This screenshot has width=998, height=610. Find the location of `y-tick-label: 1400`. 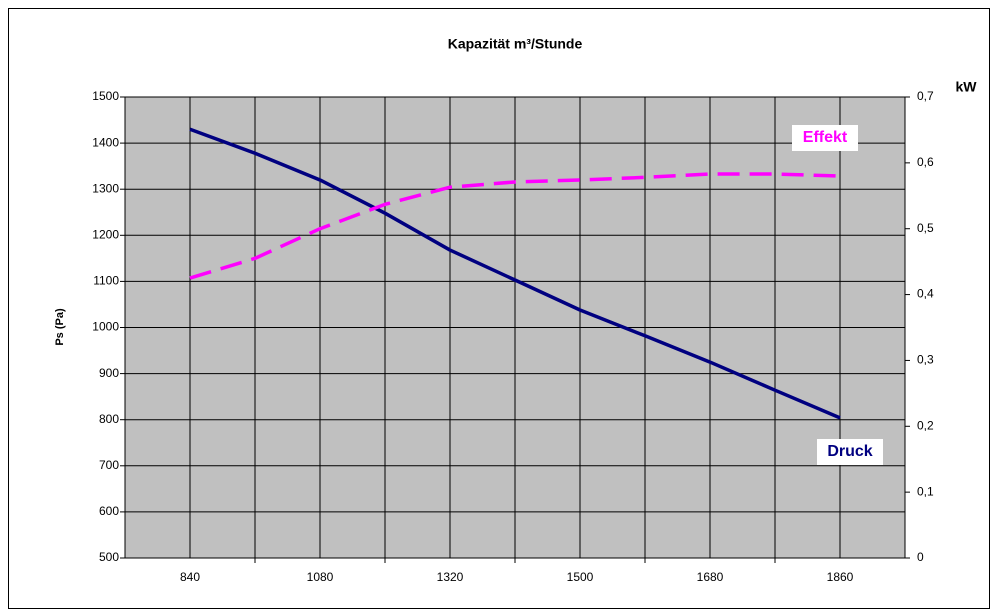

y-tick-label: 1400 is located at coordinates (105, 142).